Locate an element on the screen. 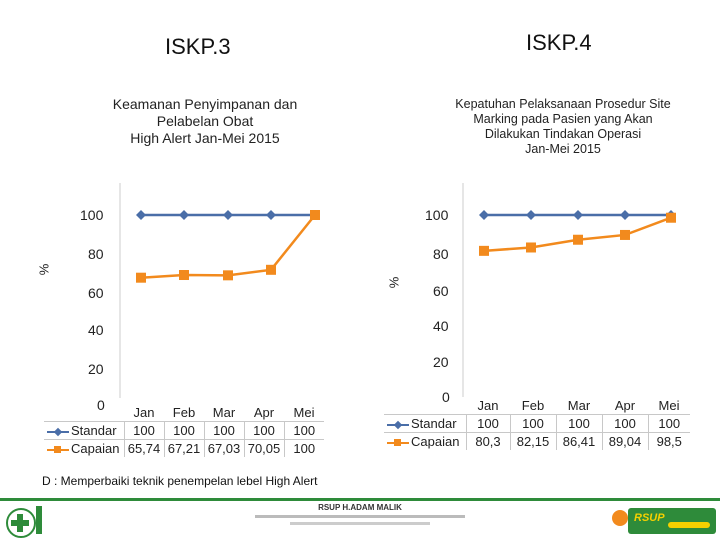 The width and height of the screenshot is (720, 540). footer-contact-text is located at coordinates (360, 523).